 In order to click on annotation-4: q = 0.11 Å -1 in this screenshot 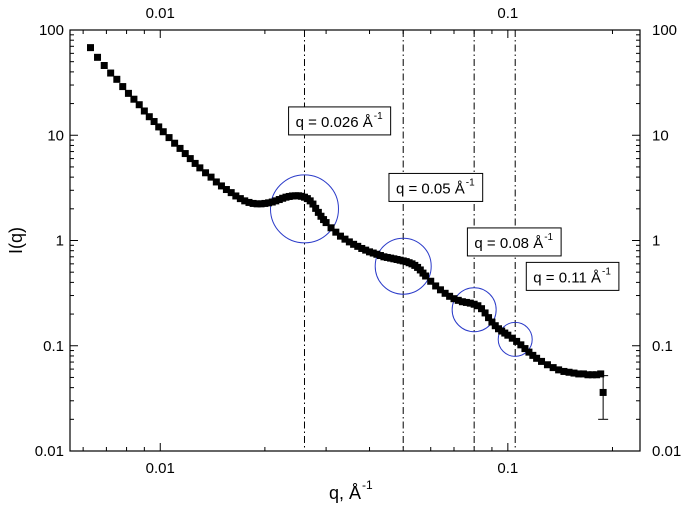, I will do `click(572, 276)`.